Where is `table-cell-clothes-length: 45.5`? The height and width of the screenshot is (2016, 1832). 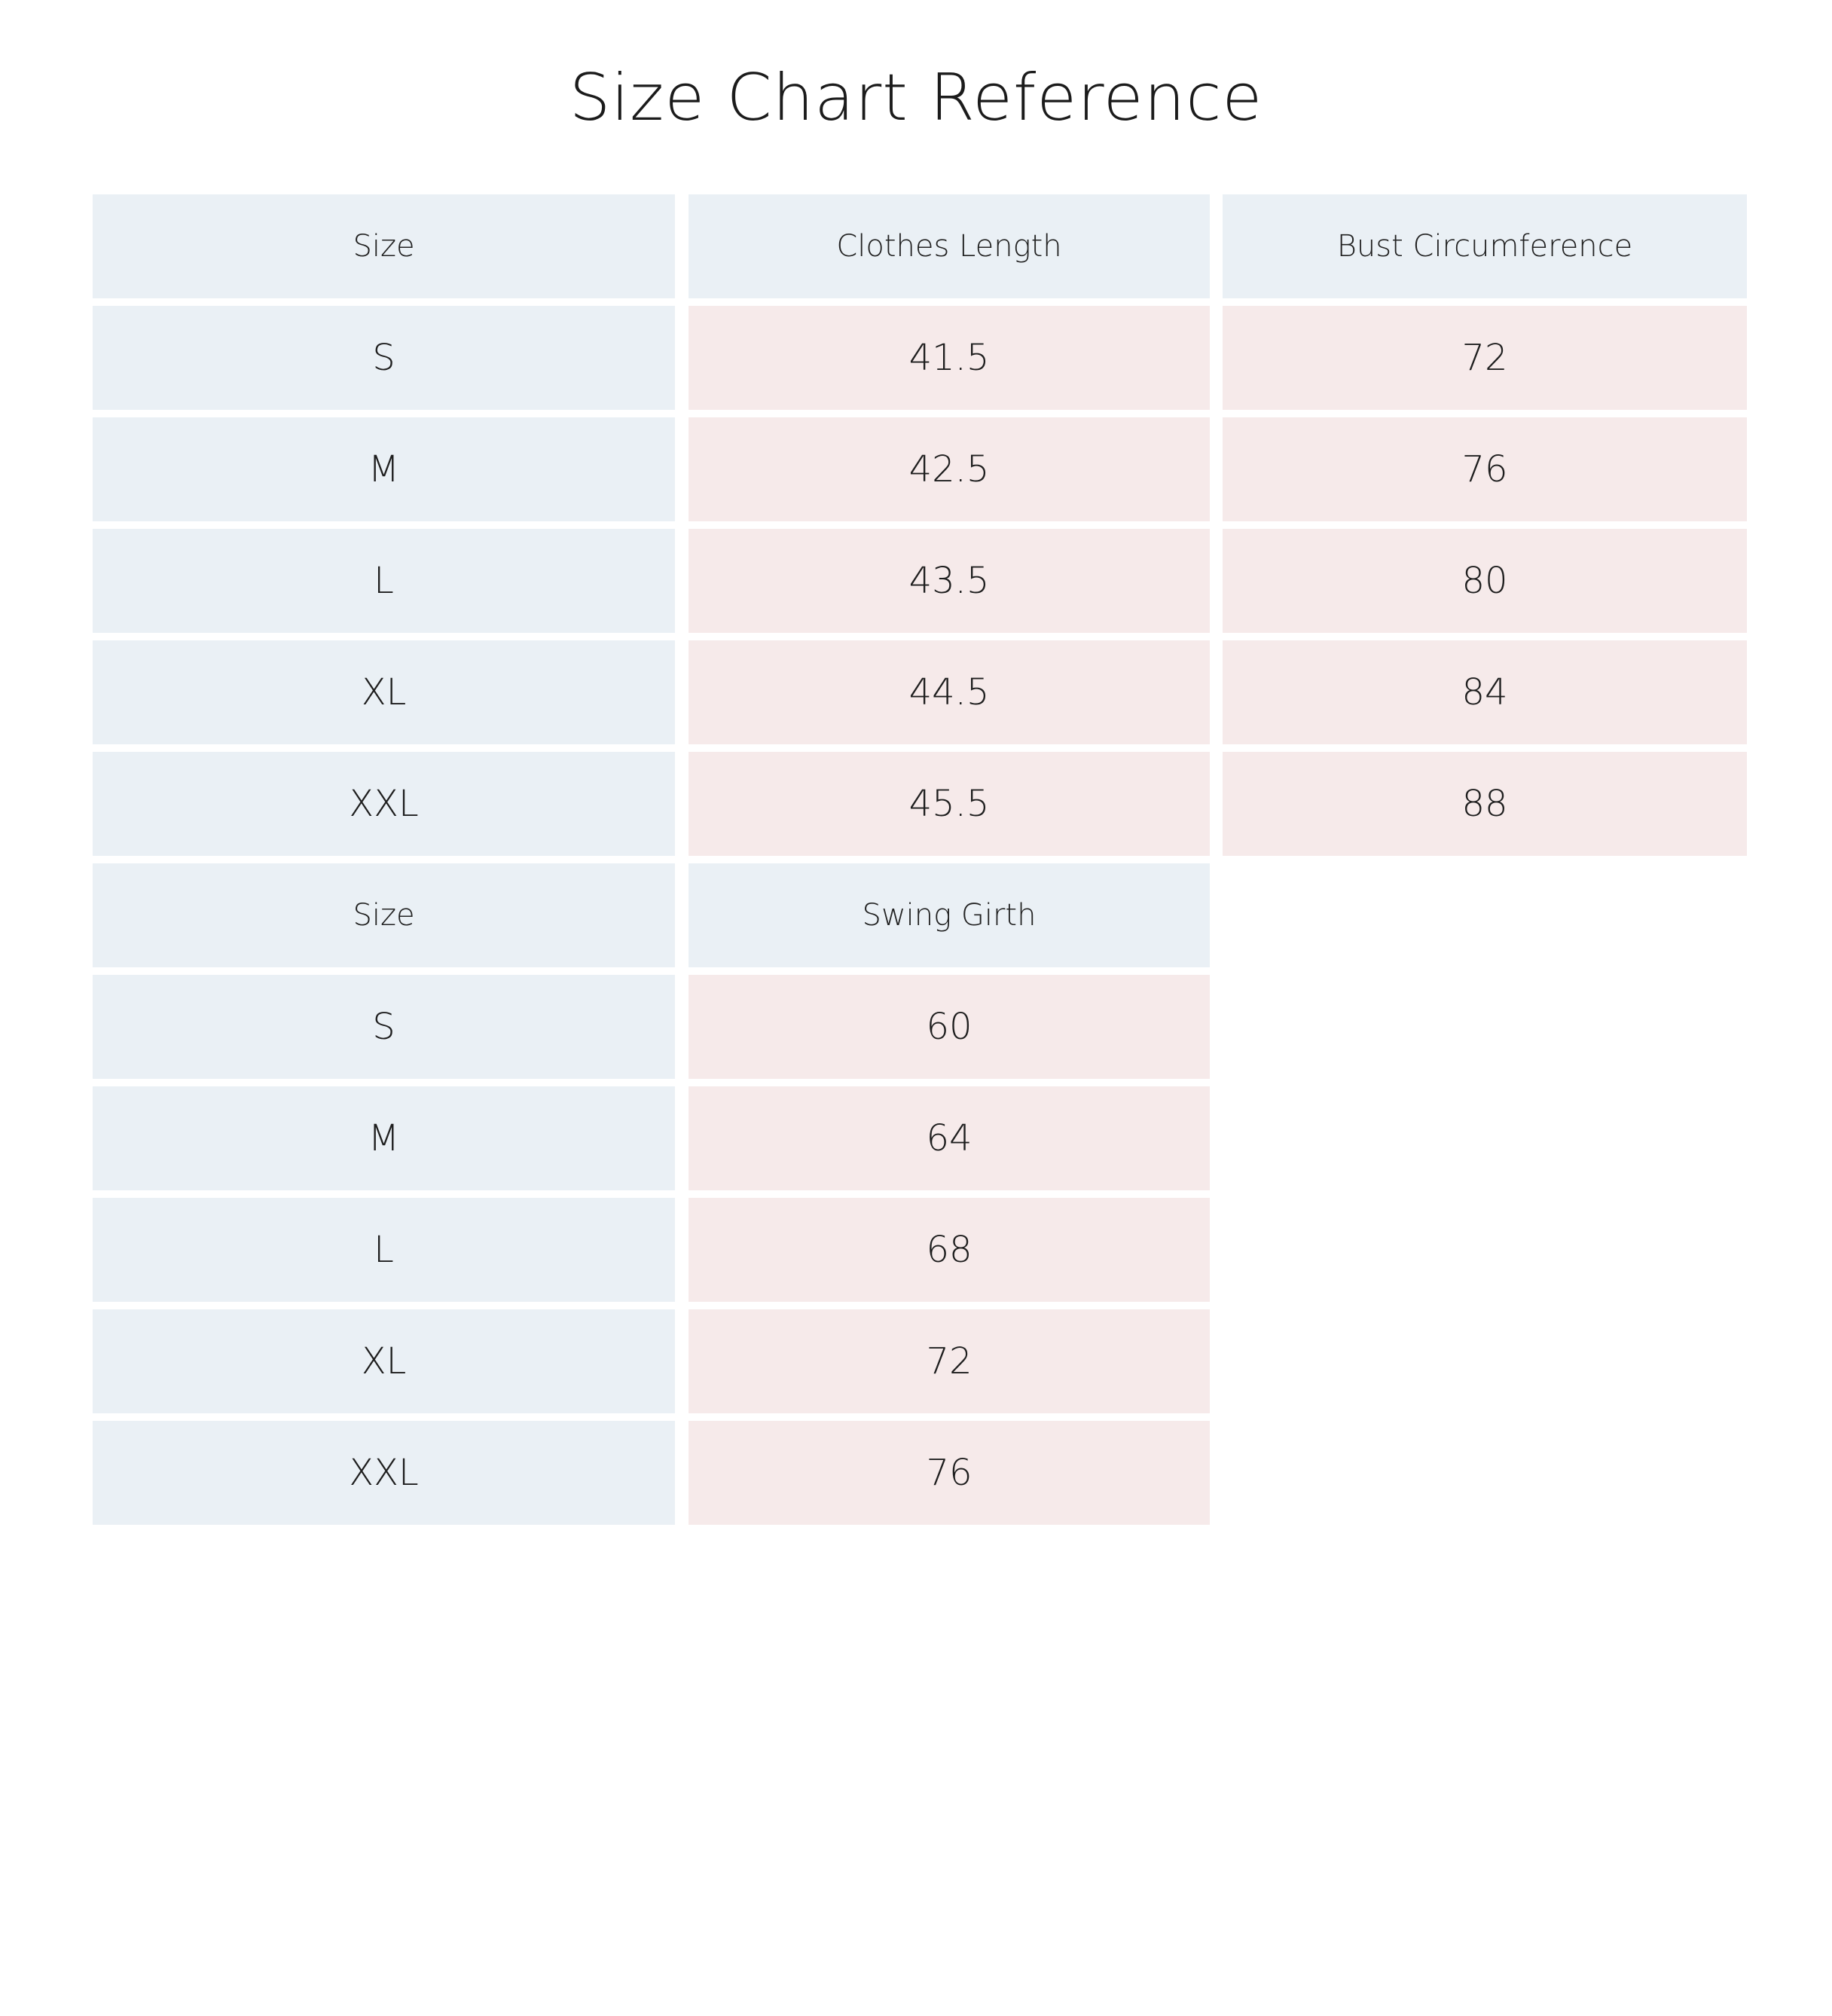 table-cell-clothes-length: 45.5 is located at coordinates (949, 804).